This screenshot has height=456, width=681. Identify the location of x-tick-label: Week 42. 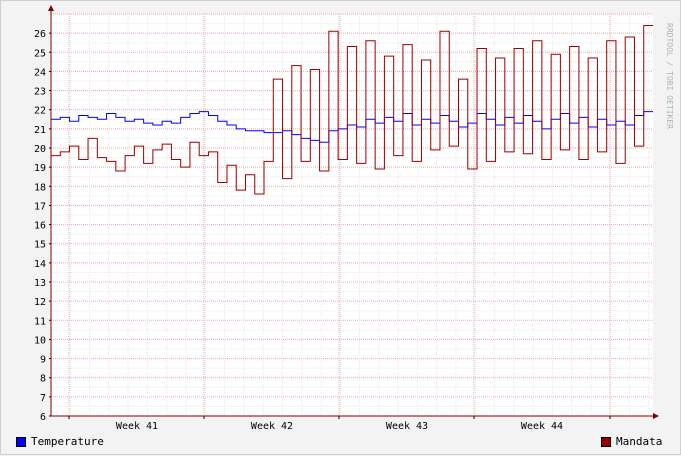
(272, 426).